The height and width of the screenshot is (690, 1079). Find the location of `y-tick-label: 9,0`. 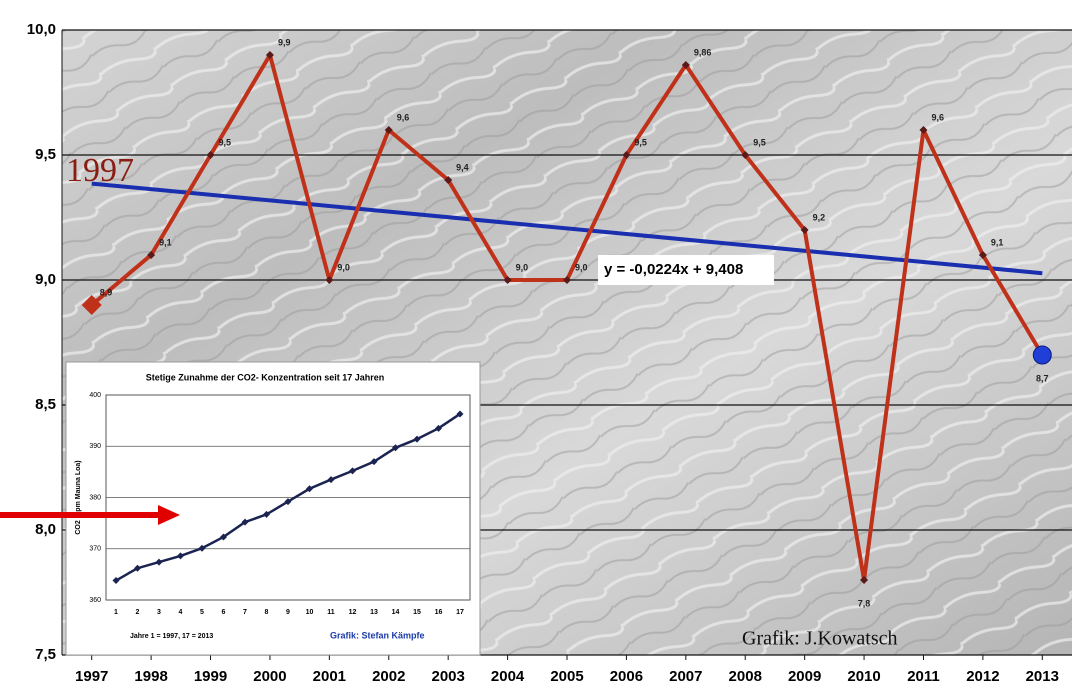

y-tick-label: 9,0 is located at coordinates (45, 279).